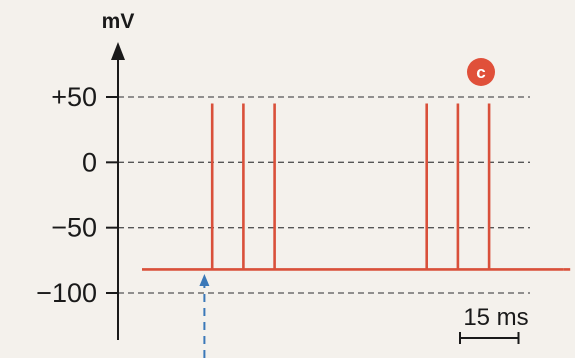 This screenshot has height=358, width=575. I want to click on y-tick-label-0: +50, so click(74, 97).